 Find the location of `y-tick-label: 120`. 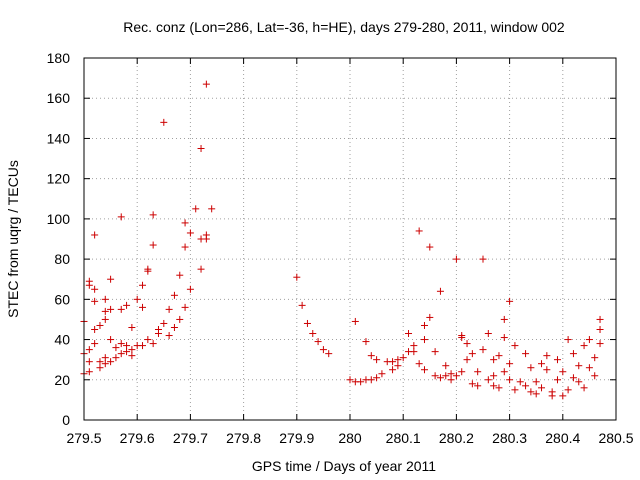

y-tick-label: 120 is located at coordinates (59, 179).